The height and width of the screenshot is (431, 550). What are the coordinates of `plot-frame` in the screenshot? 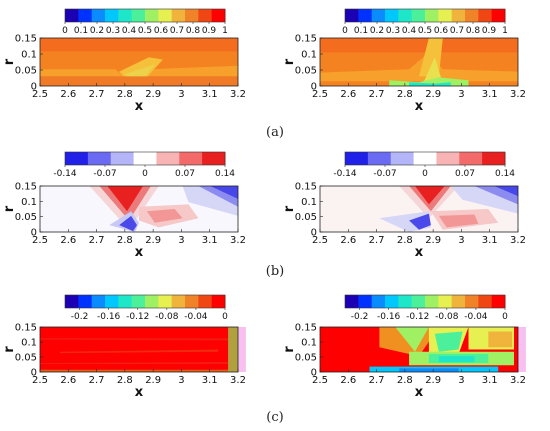 It's located at (419, 62).